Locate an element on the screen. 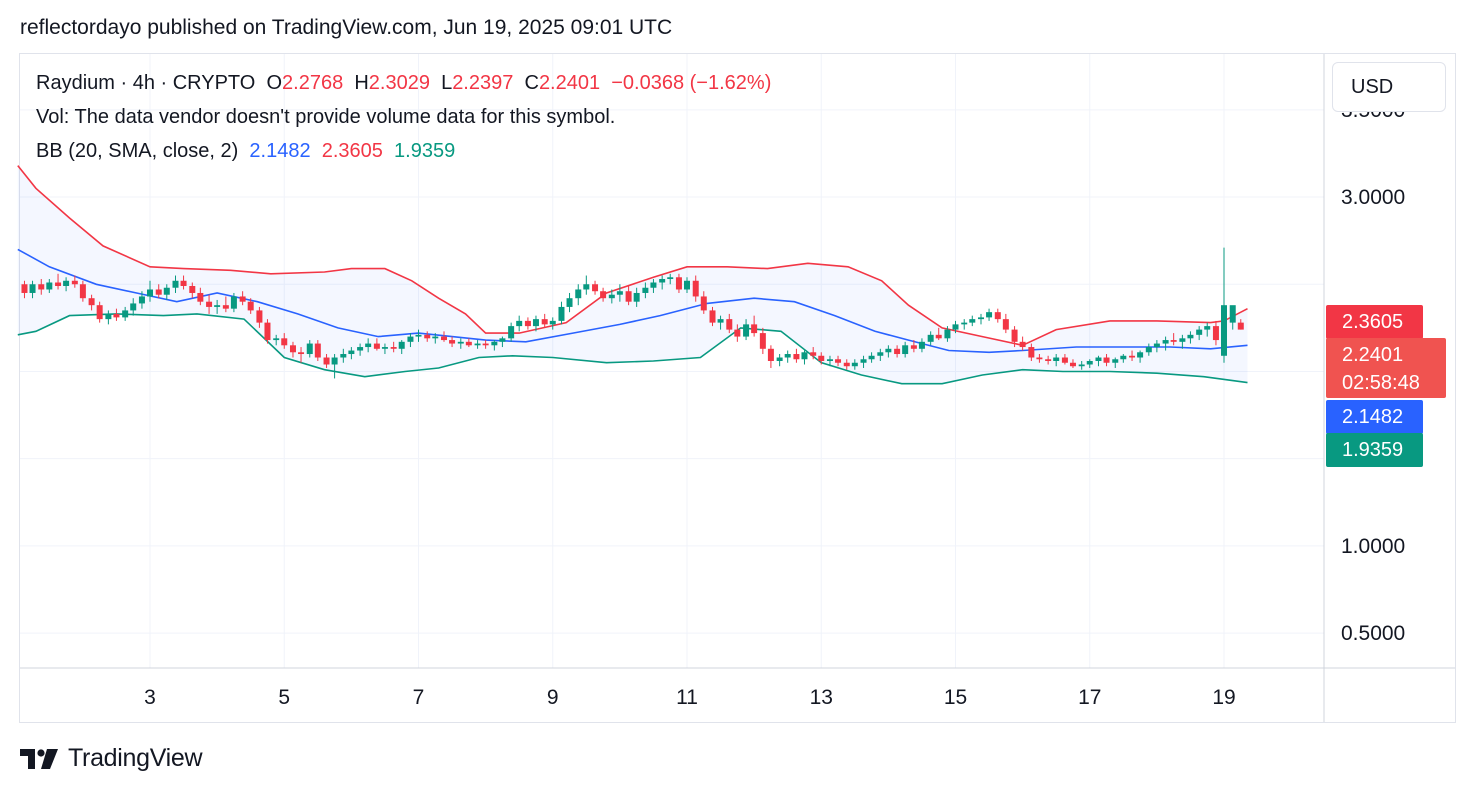 This screenshot has height=794, width=1476. y-tick-label: 0.5000 is located at coordinates (1373, 633).